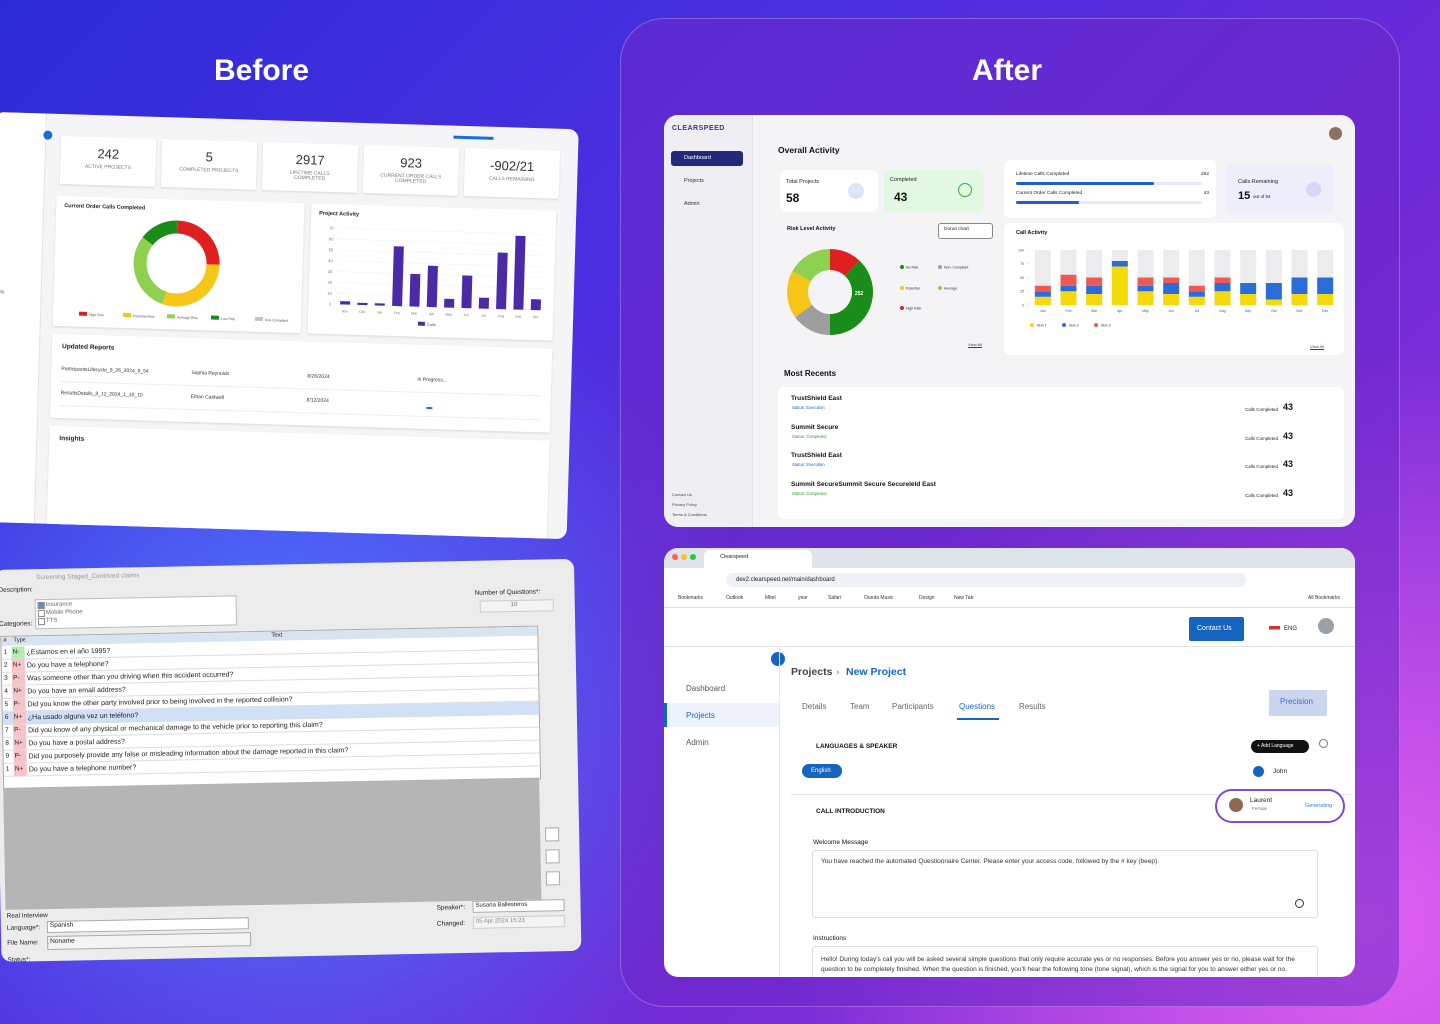 Image resolution: width=1440 pixels, height=1024 pixels. Describe the element at coordinates (934, 191) in the screenshot. I see `stat-card: Completed 43` at that location.